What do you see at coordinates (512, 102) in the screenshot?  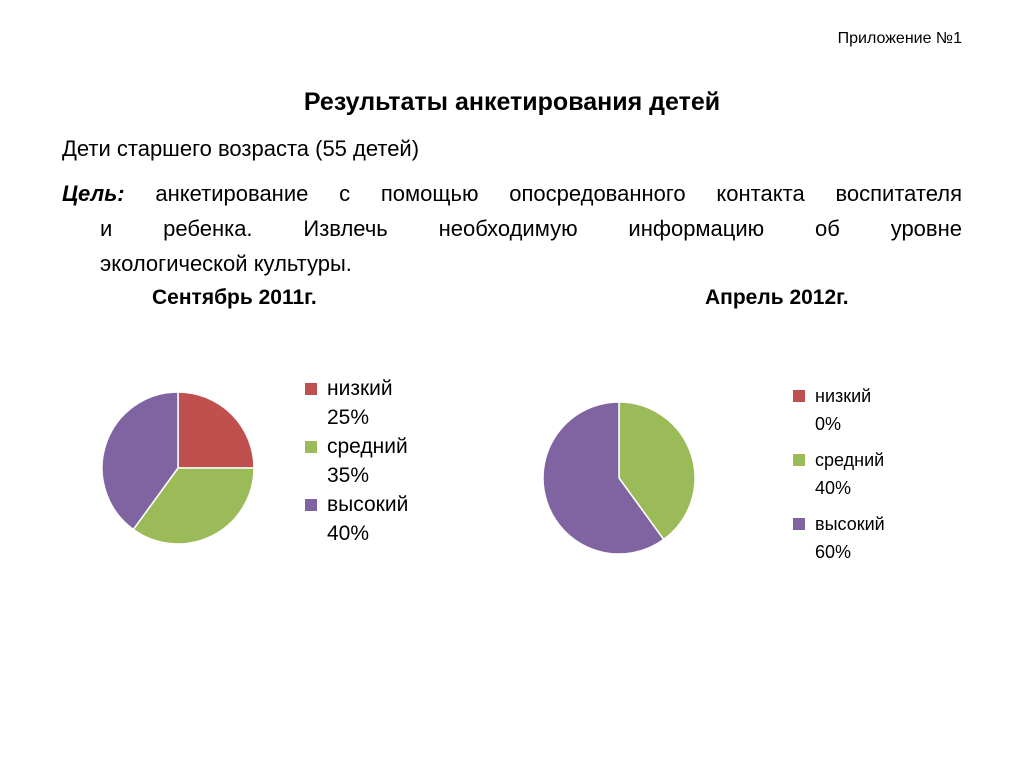 I see `page-title: Результаты анкетирования детей` at bounding box center [512, 102].